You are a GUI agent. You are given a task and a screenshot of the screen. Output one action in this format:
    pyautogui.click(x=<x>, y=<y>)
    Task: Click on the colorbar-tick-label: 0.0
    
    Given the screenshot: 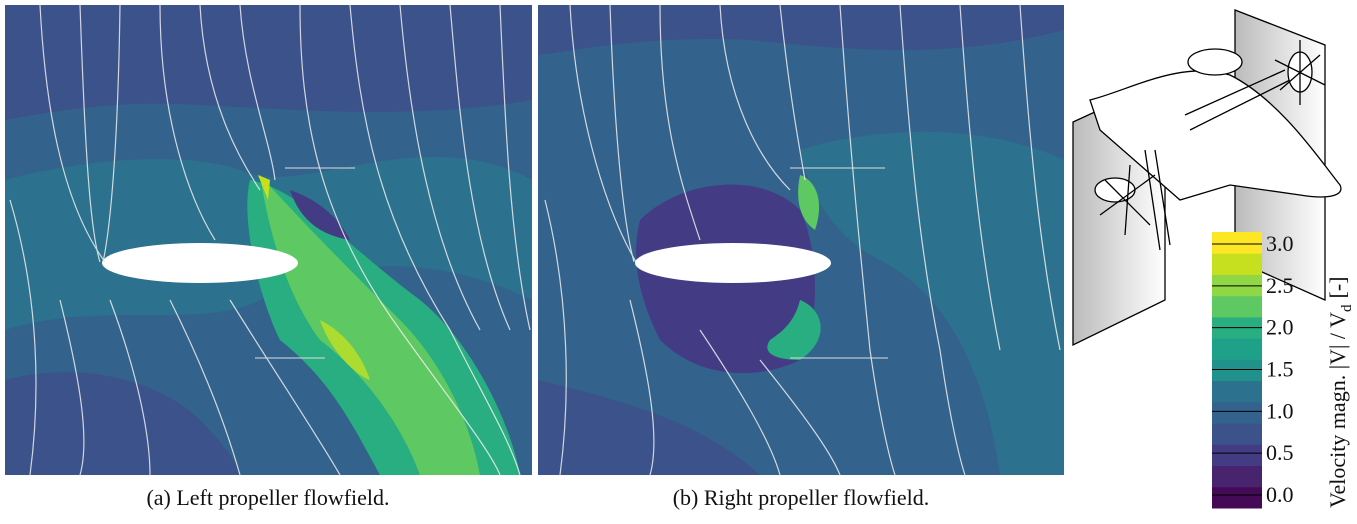 What is the action you would take?
    pyautogui.click(x=1280, y=494)
    